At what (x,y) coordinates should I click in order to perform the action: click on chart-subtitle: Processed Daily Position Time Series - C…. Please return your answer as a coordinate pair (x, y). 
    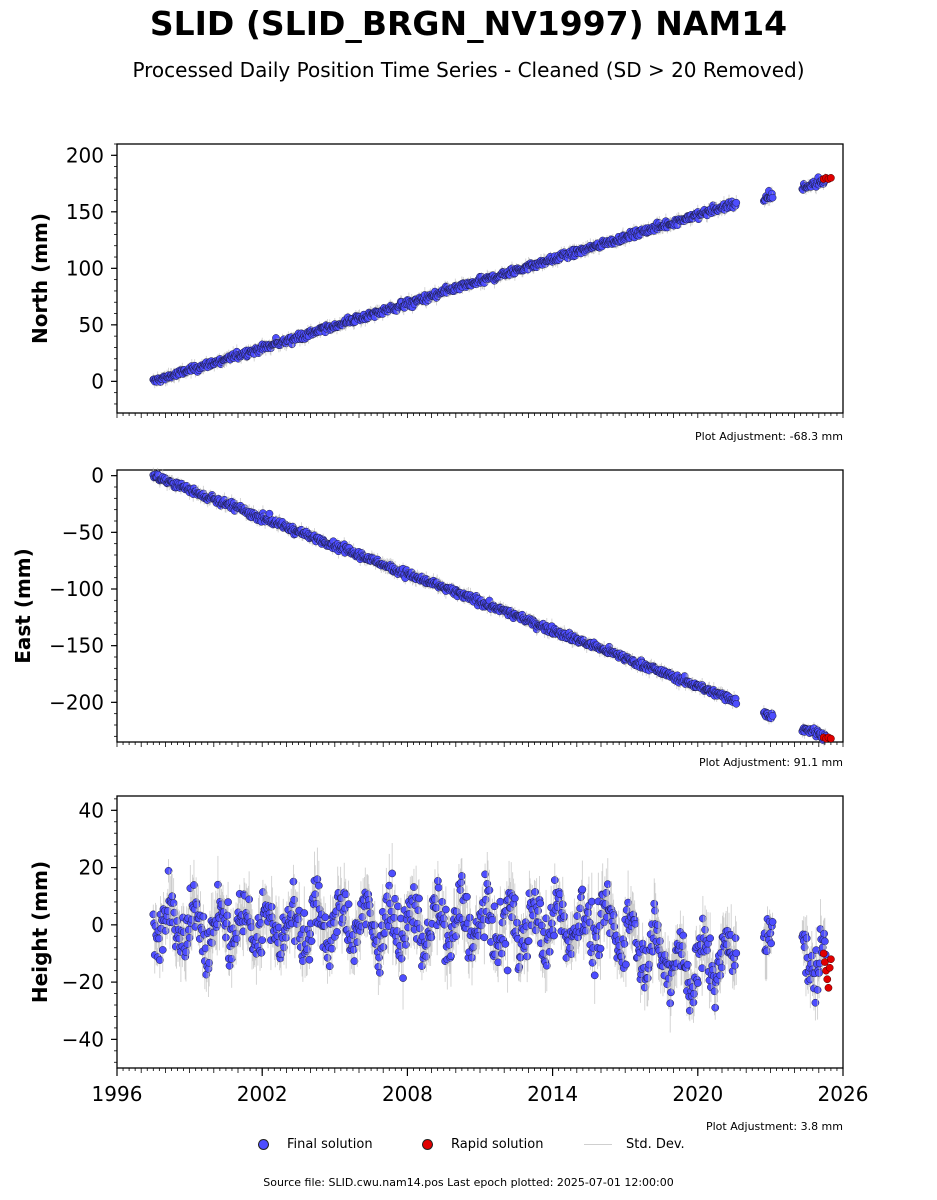
    Looking at the image, I should click on (468, 70).